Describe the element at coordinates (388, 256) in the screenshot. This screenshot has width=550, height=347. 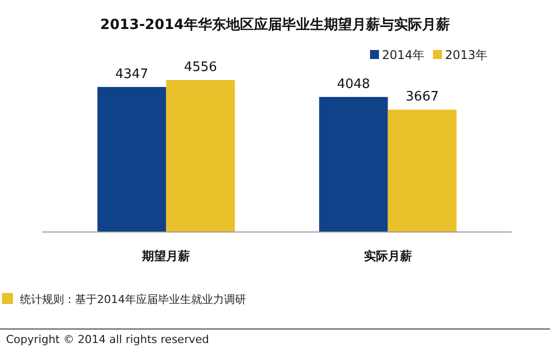
I see `x-tick-label: 实际月薪` at that location.